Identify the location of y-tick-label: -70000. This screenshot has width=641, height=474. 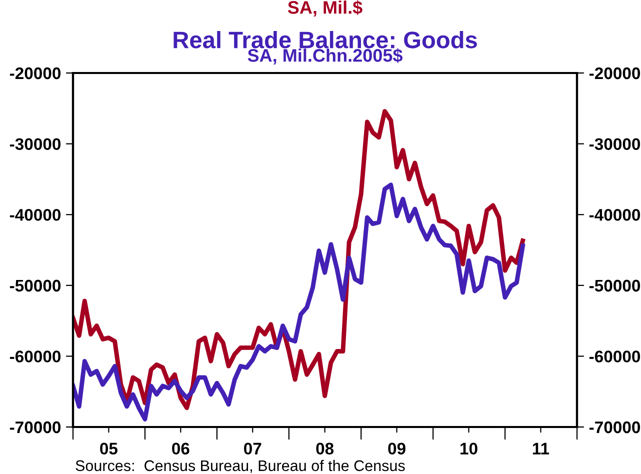
(35, 427).